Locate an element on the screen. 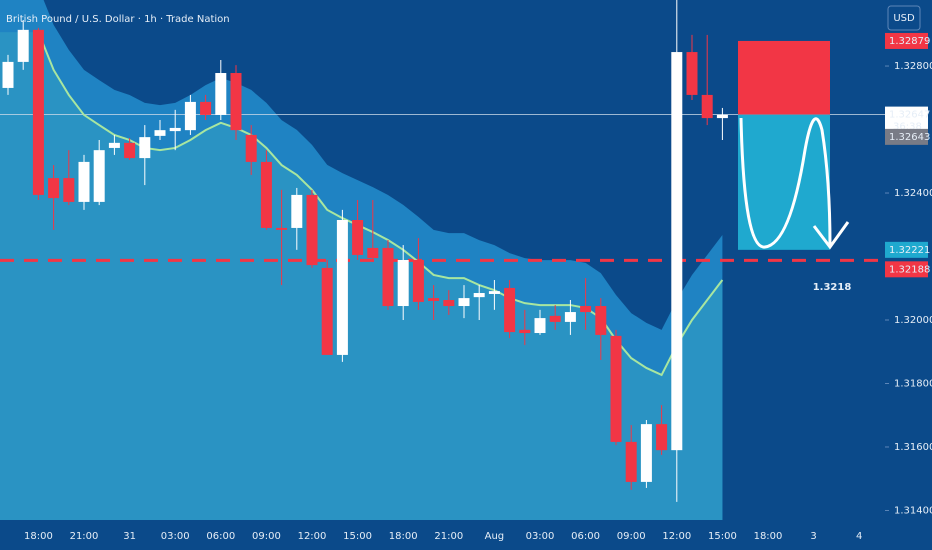 The image size is (932, 550). x-tick-label: 3 is located at coordinates (813, 536).